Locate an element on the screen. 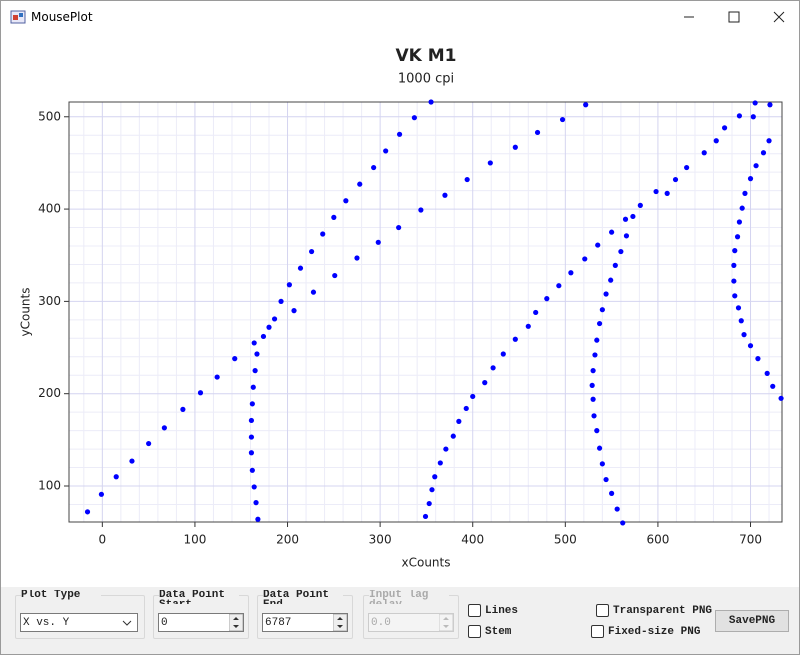 The width and height of the screenshot is (800, 655). app-icon is located at coordinates (18, 17).